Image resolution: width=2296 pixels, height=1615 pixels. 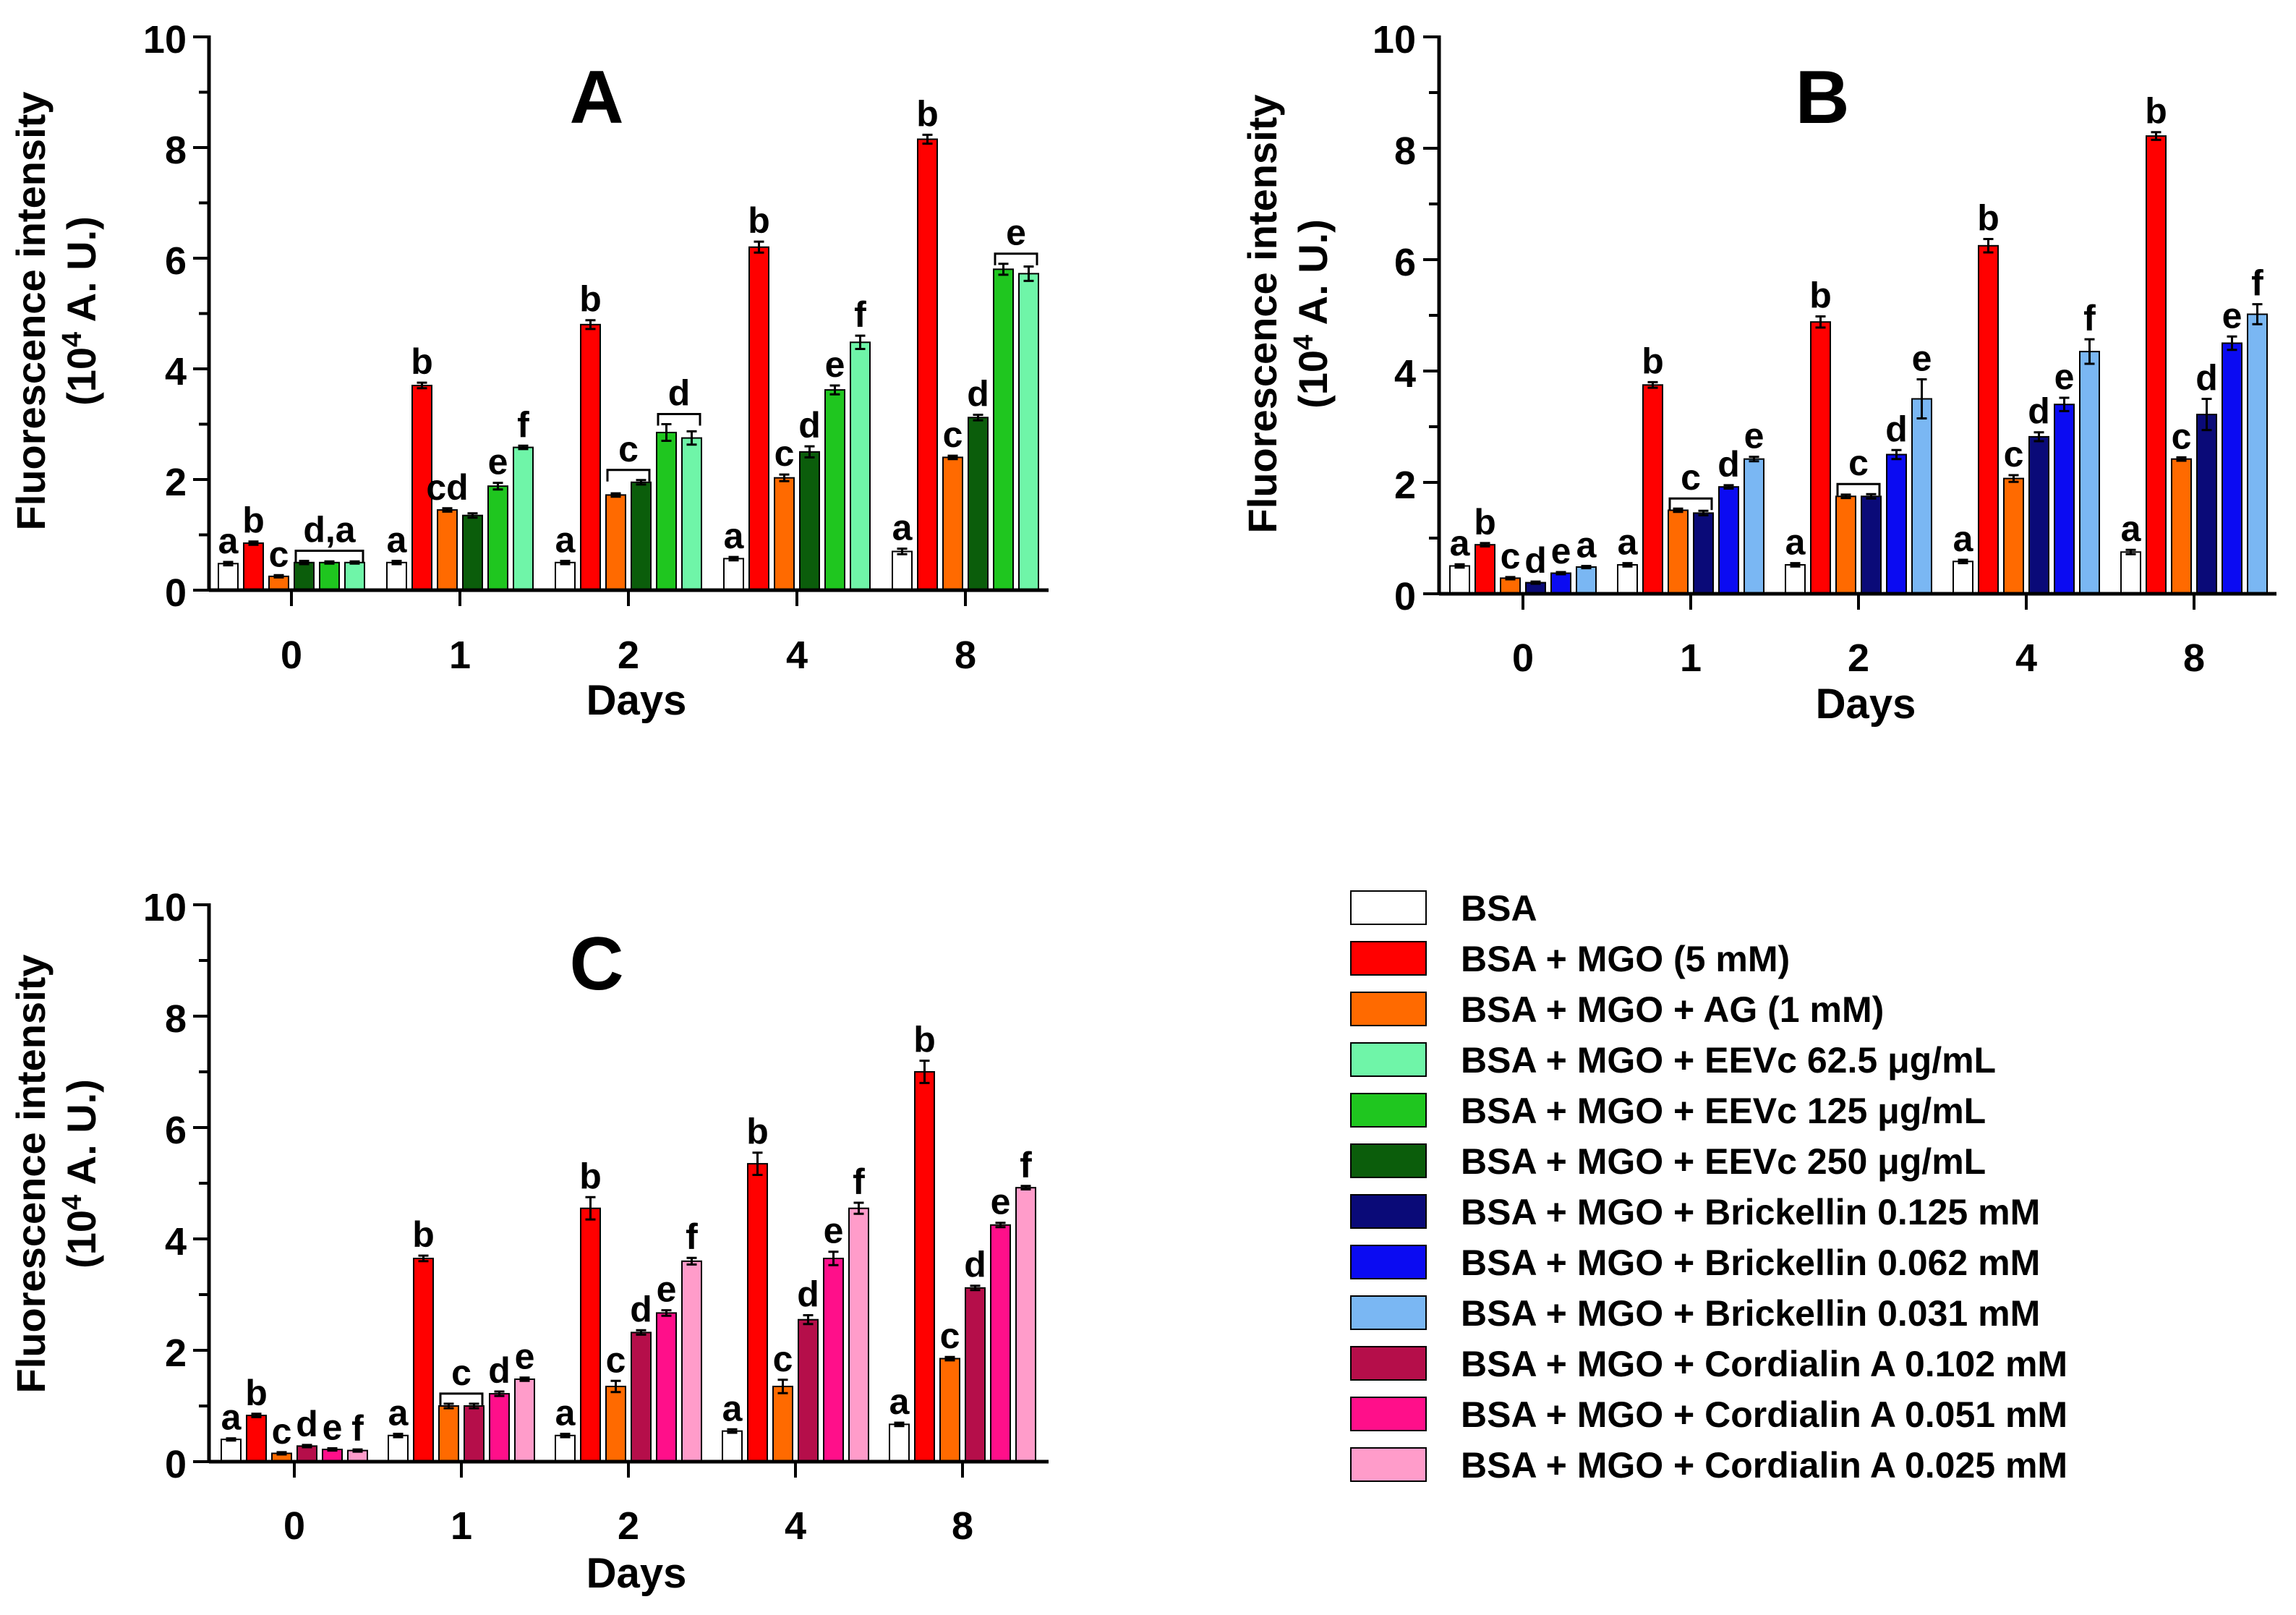 I want to click on legend-label: BSA + MGO + Cordialin A 0.102 mM, so click(x=1764, y=1364).